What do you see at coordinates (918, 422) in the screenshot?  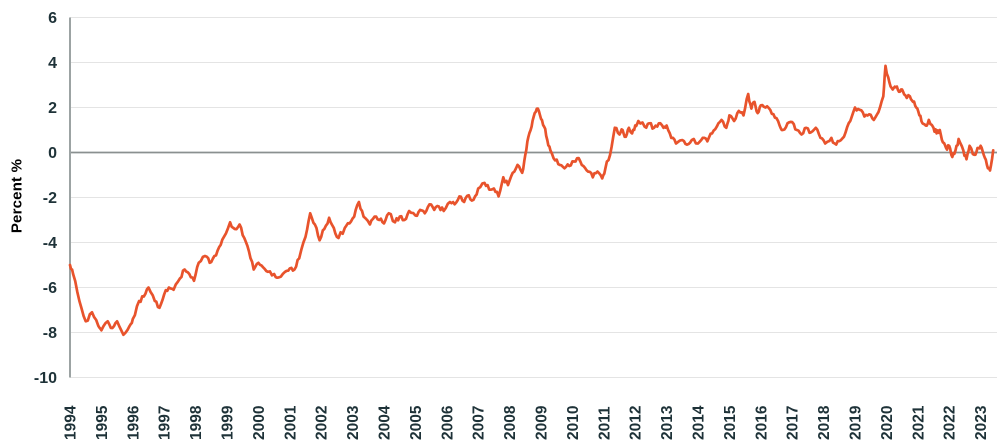 I see `x-tick-label: 2021` at bounding box center [918, 422].